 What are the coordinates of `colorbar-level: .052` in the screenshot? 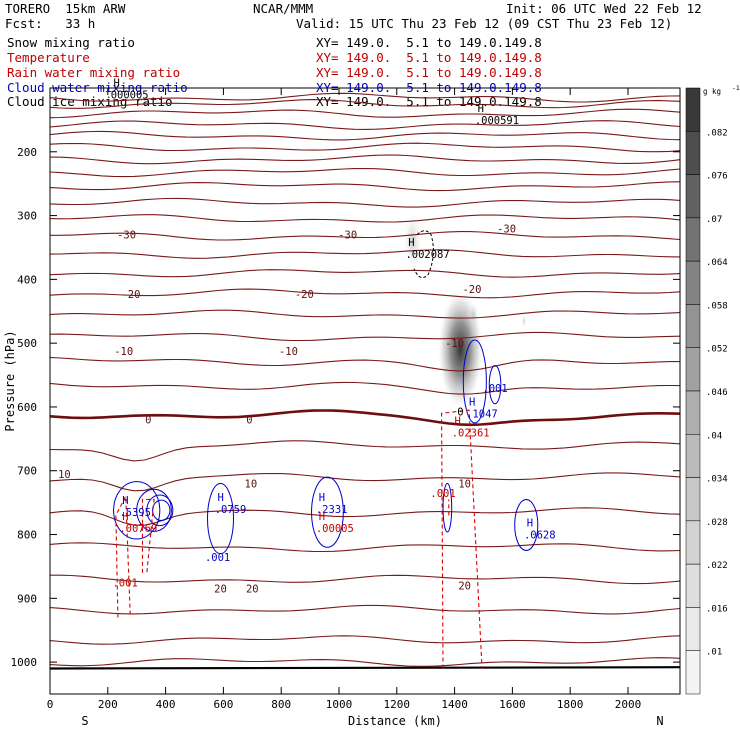 It's located at (717, 350).